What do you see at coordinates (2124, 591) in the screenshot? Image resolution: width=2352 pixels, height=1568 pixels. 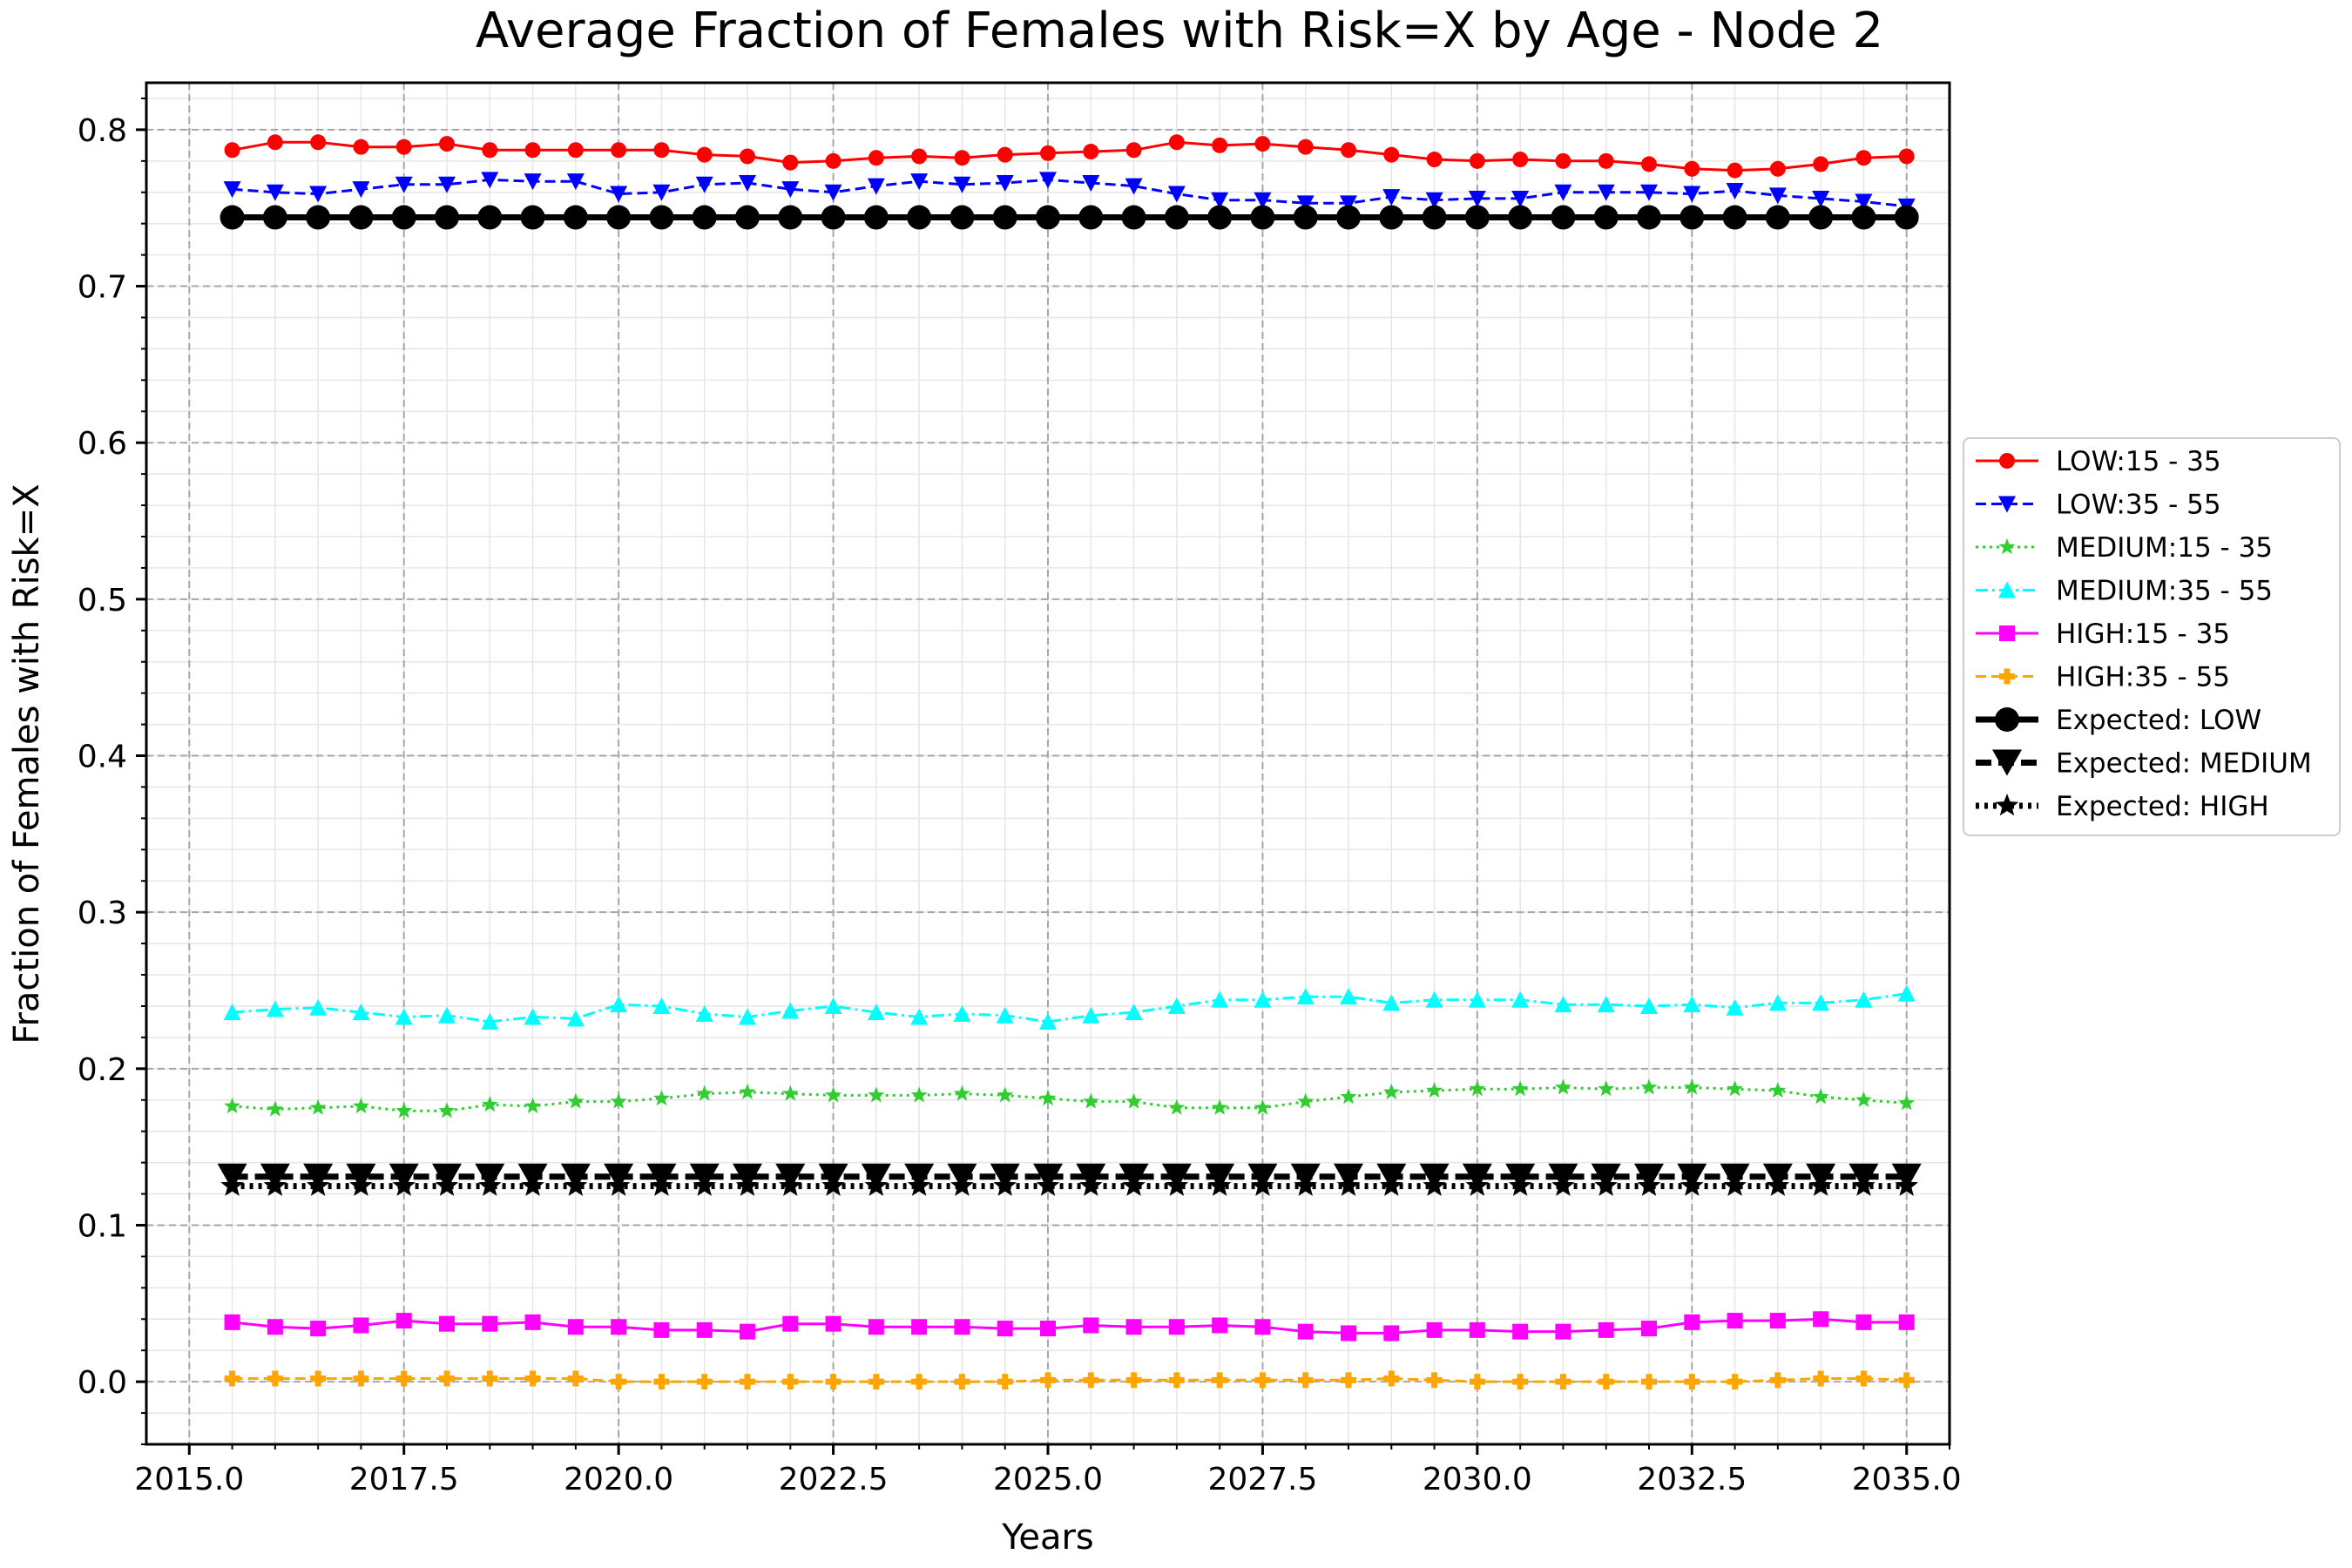 I see `legend-entry: MEDIUM:35 - 55` at bounding box center [2124, 591].